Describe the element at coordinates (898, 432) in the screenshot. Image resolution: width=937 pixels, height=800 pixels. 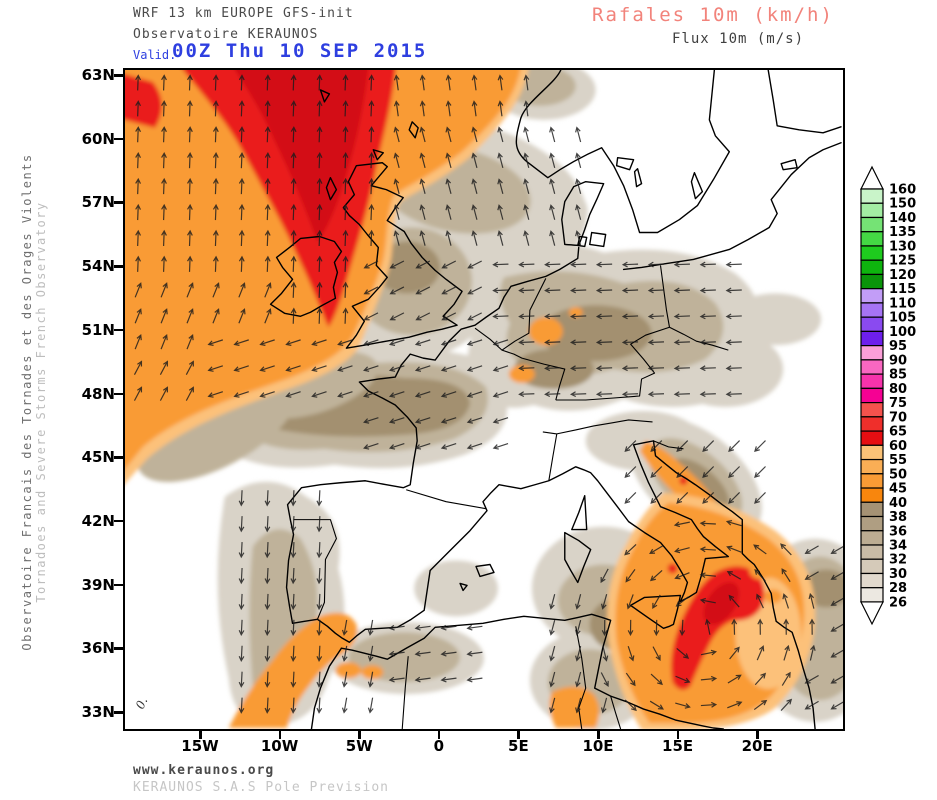
I see `colorbar-level-label: 65` at that location.